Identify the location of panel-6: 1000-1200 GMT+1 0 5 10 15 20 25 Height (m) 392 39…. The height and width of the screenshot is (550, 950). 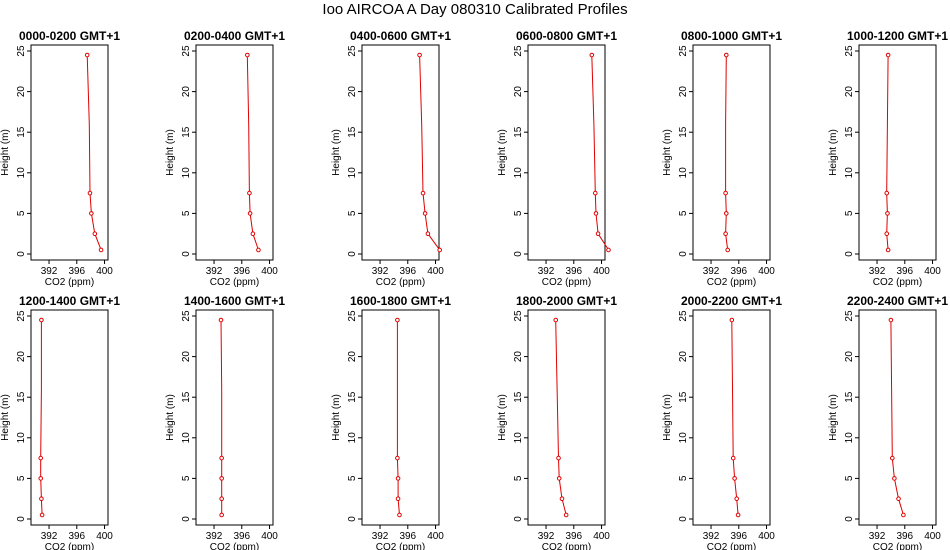
(888, 158).